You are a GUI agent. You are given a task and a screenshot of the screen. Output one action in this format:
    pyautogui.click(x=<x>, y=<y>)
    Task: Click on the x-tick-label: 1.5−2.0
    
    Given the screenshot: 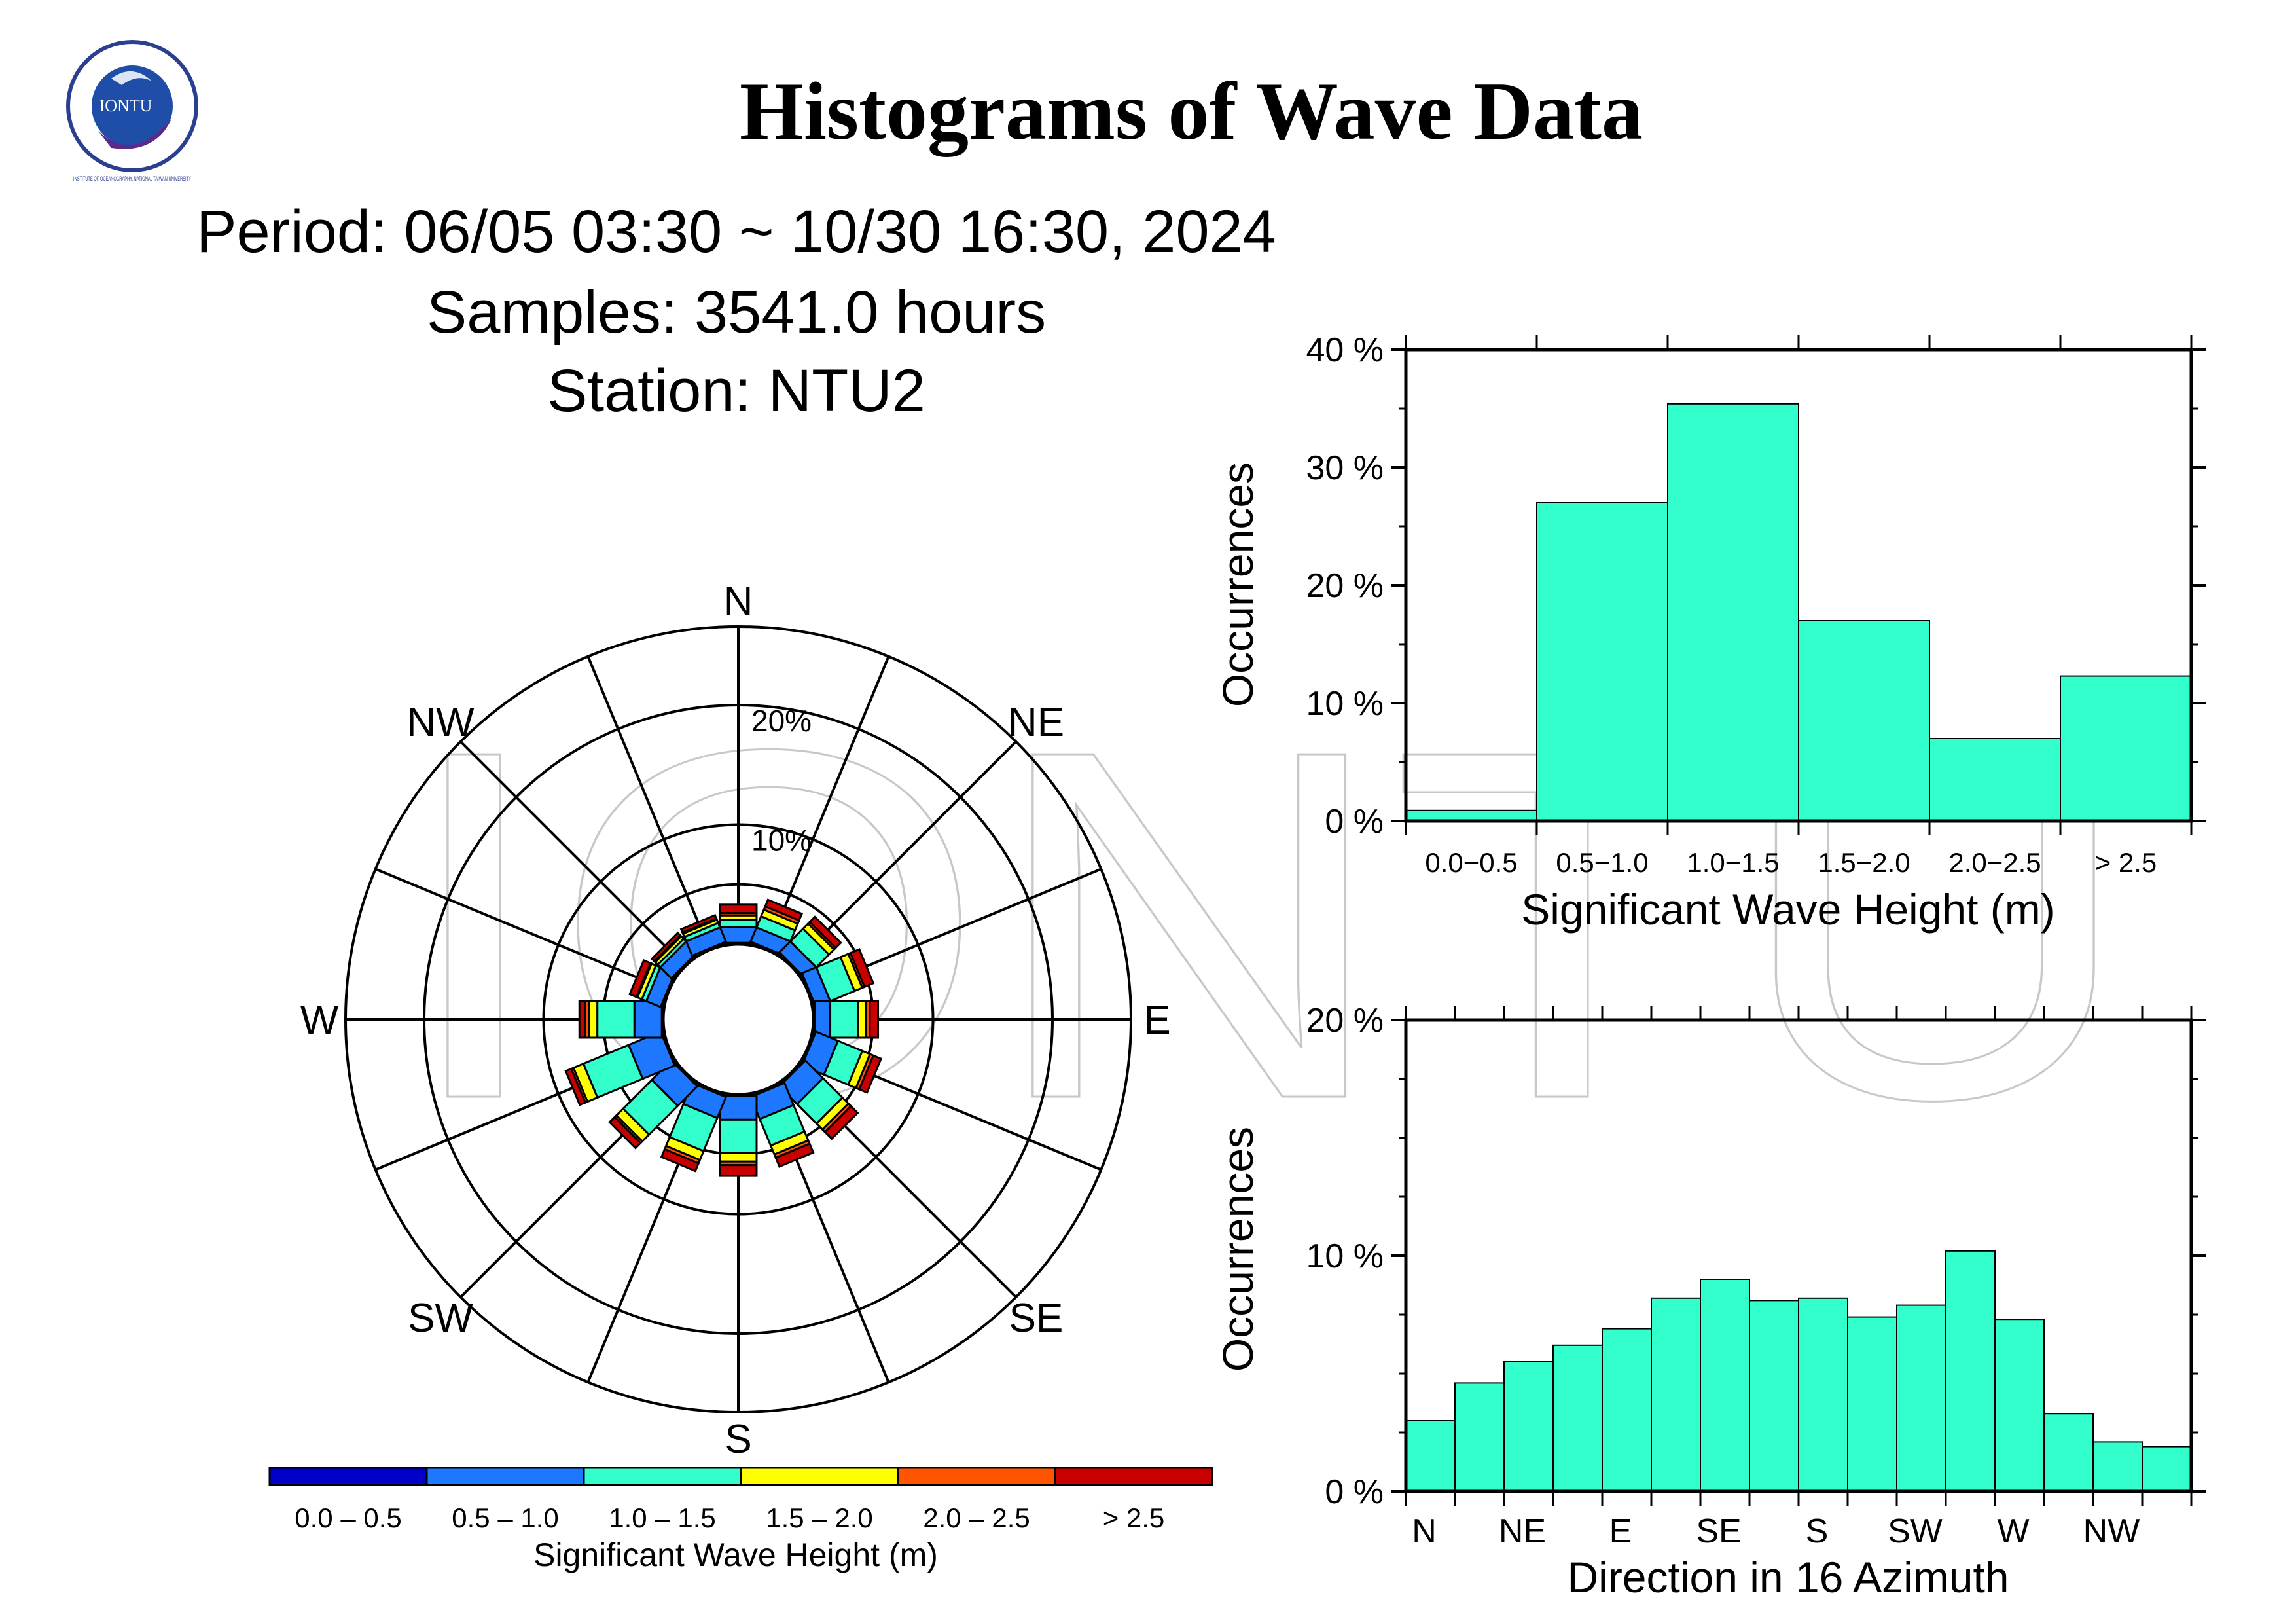 What is the action you would take?
    pyautogui.click(x=1864, y=862)
    